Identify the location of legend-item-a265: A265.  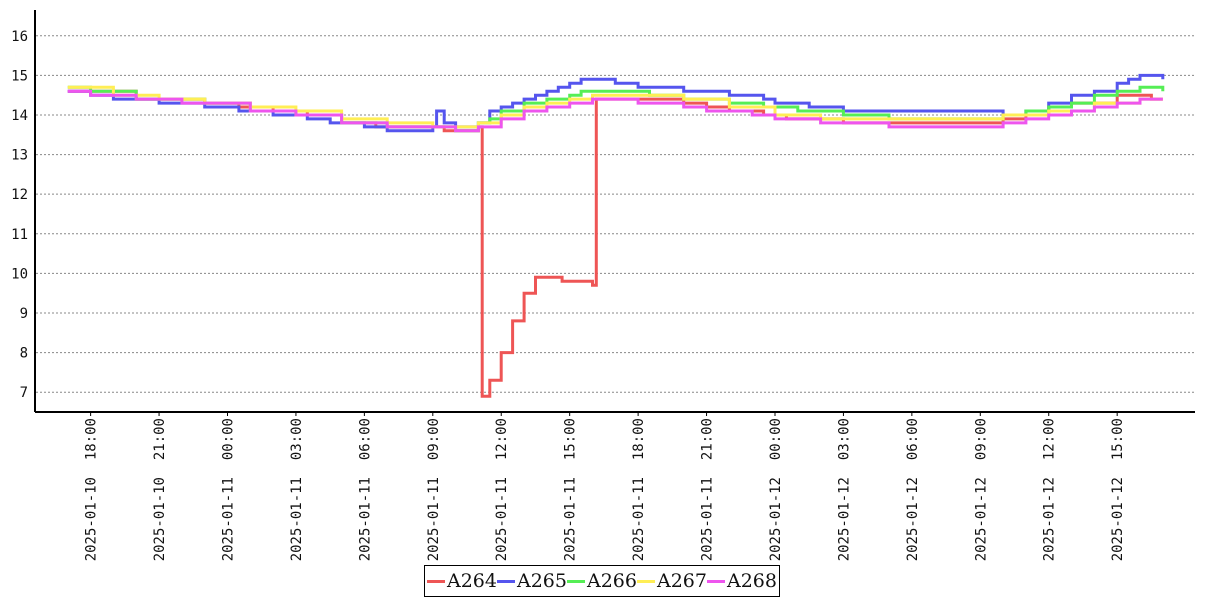
(532, 581).